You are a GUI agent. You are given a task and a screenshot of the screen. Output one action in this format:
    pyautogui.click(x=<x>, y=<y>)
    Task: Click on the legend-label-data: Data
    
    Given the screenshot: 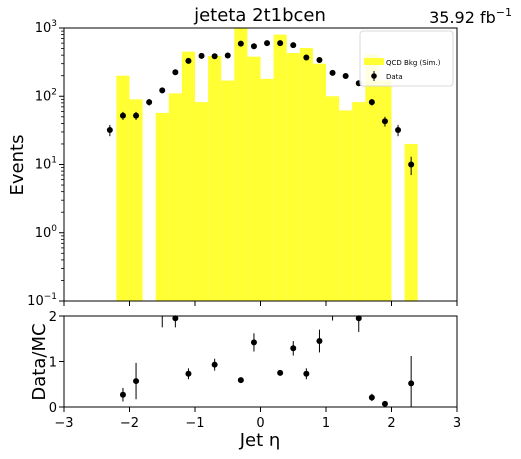 What is the action you would take?
    pyautogui.click(x=394, y=77)
    